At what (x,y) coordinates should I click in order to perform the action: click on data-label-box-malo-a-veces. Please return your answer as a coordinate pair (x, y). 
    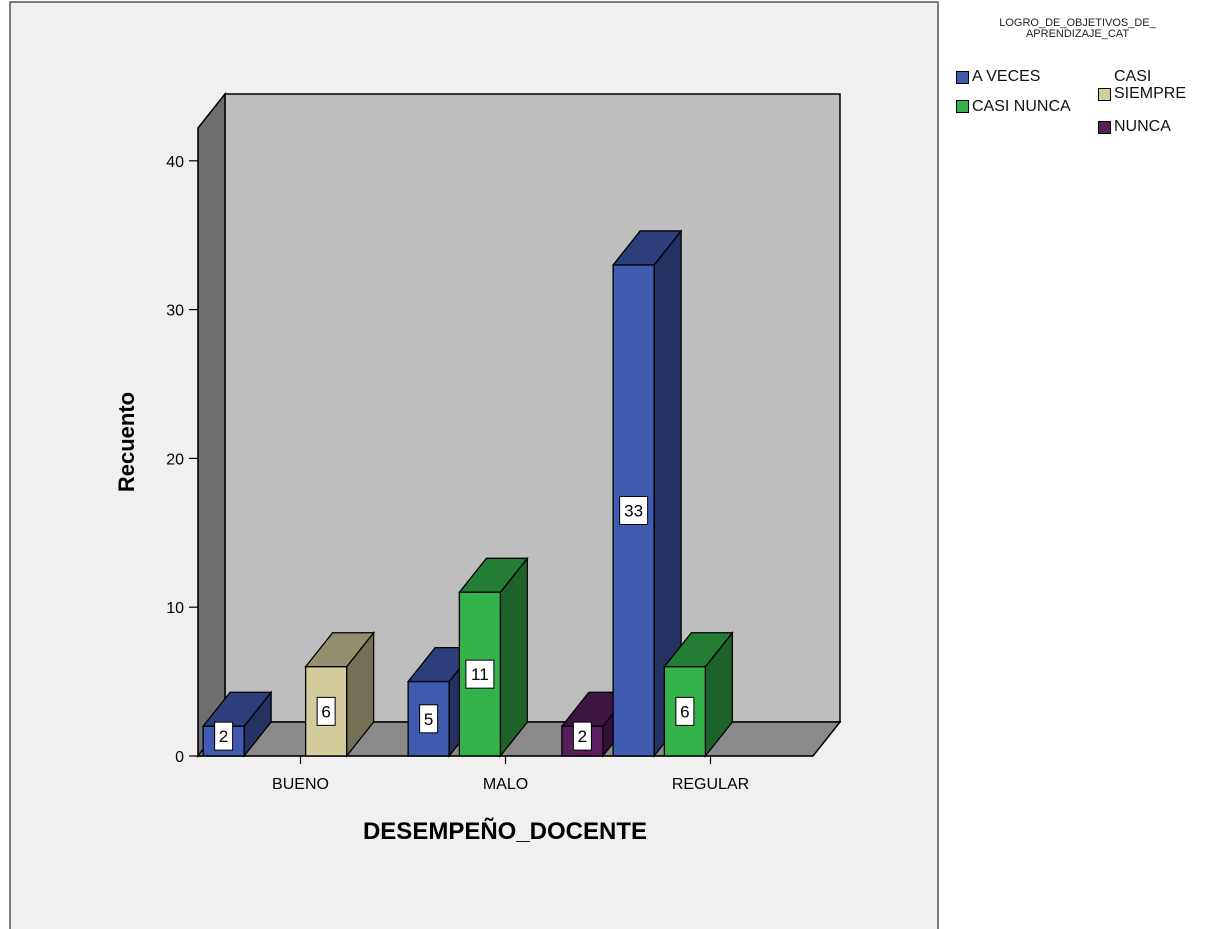
    Looking at the image, I should click on (429, 719).